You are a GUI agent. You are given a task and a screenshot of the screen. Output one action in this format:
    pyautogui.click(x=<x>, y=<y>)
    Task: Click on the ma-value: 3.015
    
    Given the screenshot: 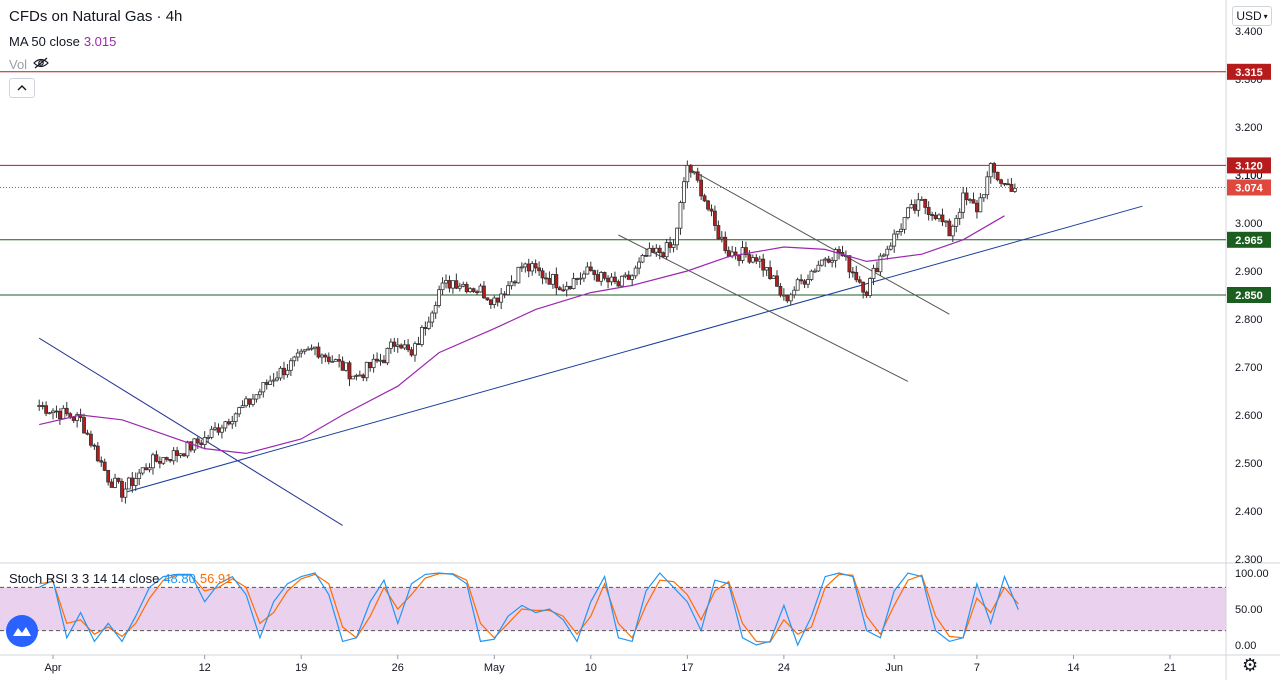 What is the action you would take?
    pyautogui.click(x=100, y=41)
    